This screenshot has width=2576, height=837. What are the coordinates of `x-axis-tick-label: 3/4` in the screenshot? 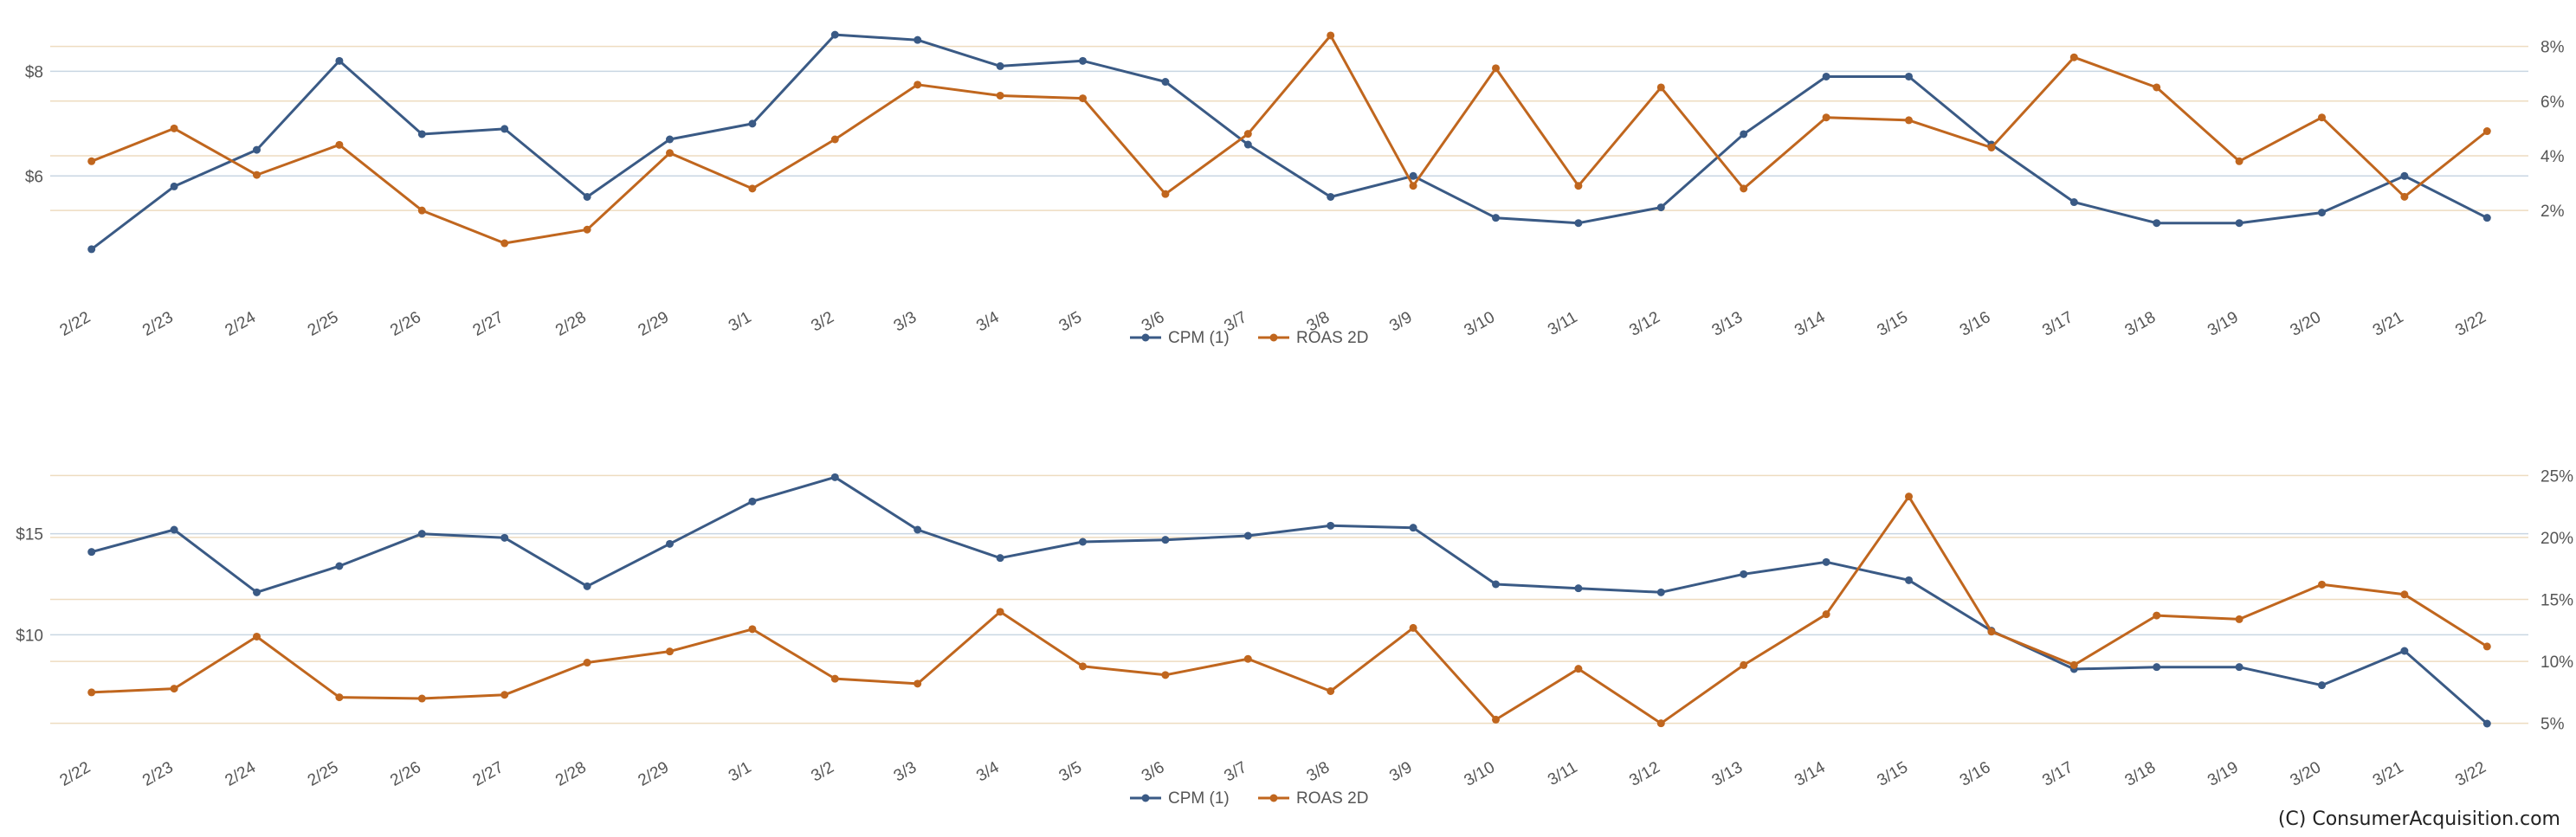 It's located at (988, 772).